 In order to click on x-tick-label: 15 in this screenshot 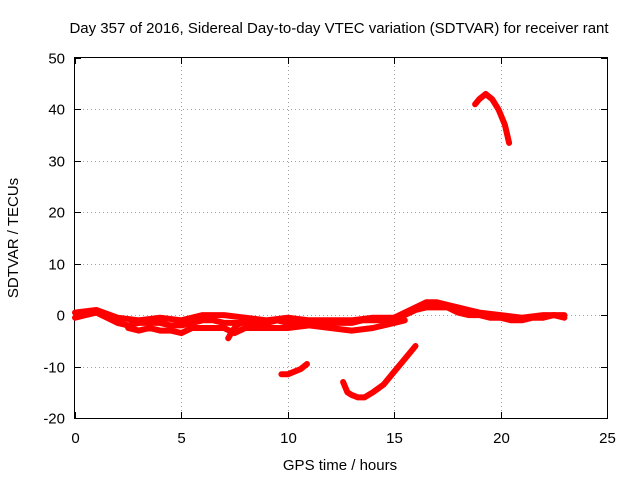, I will do `click(394, 438)`.